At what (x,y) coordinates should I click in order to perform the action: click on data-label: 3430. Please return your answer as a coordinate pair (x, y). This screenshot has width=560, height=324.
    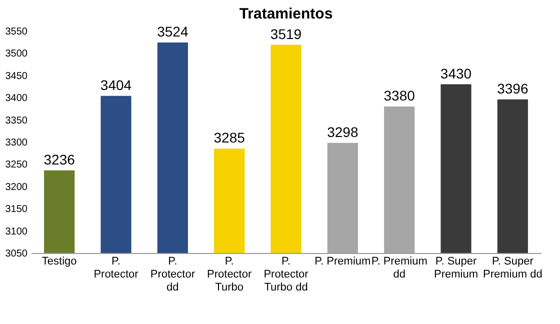
    Looking at the image, I should click on (456, 73).